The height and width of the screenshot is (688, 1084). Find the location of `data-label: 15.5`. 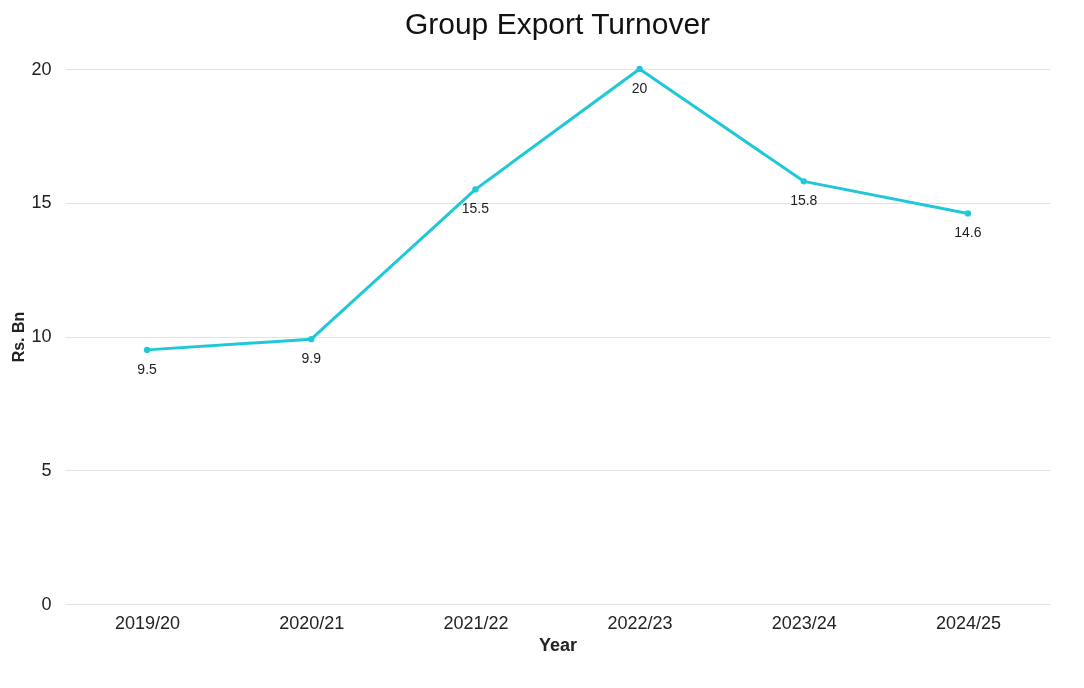

data-label: 15.5 is located at coordinates (475, 208).